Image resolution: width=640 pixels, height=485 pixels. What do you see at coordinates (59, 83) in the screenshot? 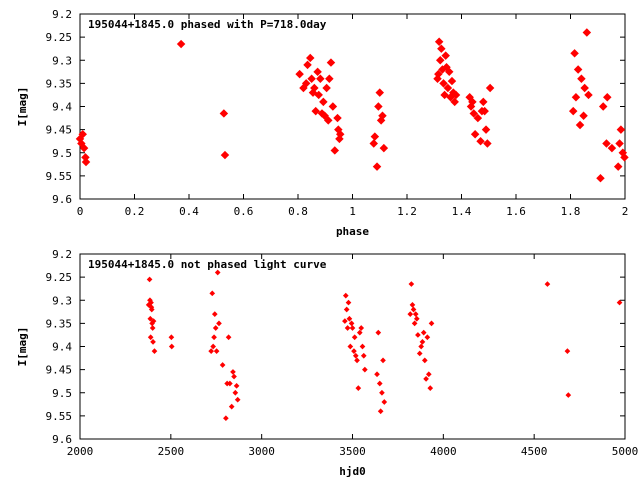
I see `y-tick-label: 9.35` at bounding box center [59, 83].